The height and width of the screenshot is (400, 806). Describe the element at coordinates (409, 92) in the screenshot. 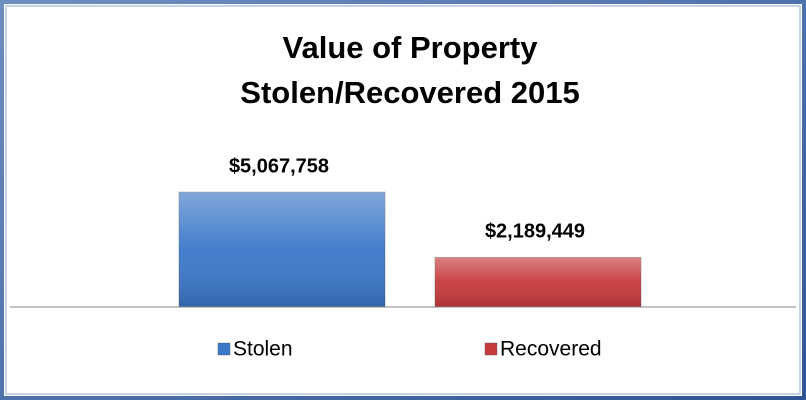

I see `chart-title: Stolen/Recovered 2015` at that location.